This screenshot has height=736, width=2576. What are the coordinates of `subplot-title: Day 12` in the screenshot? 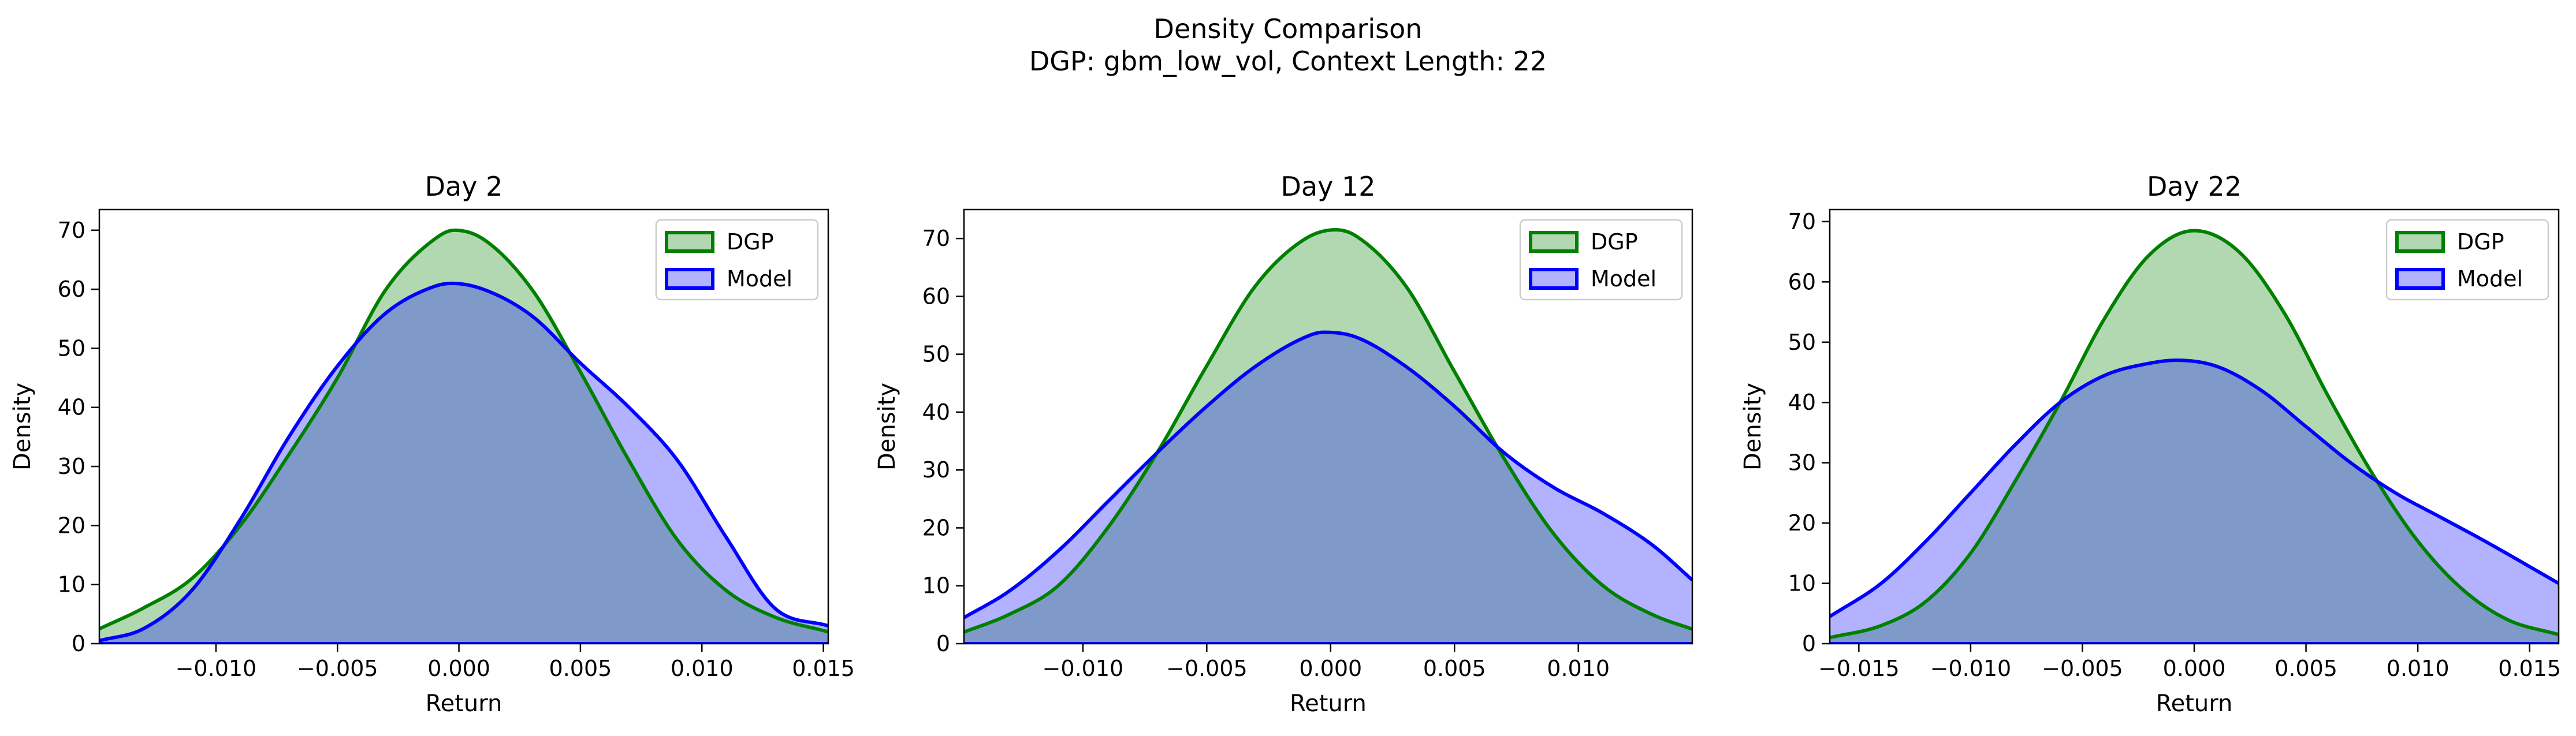 It's located at (1328, 186).